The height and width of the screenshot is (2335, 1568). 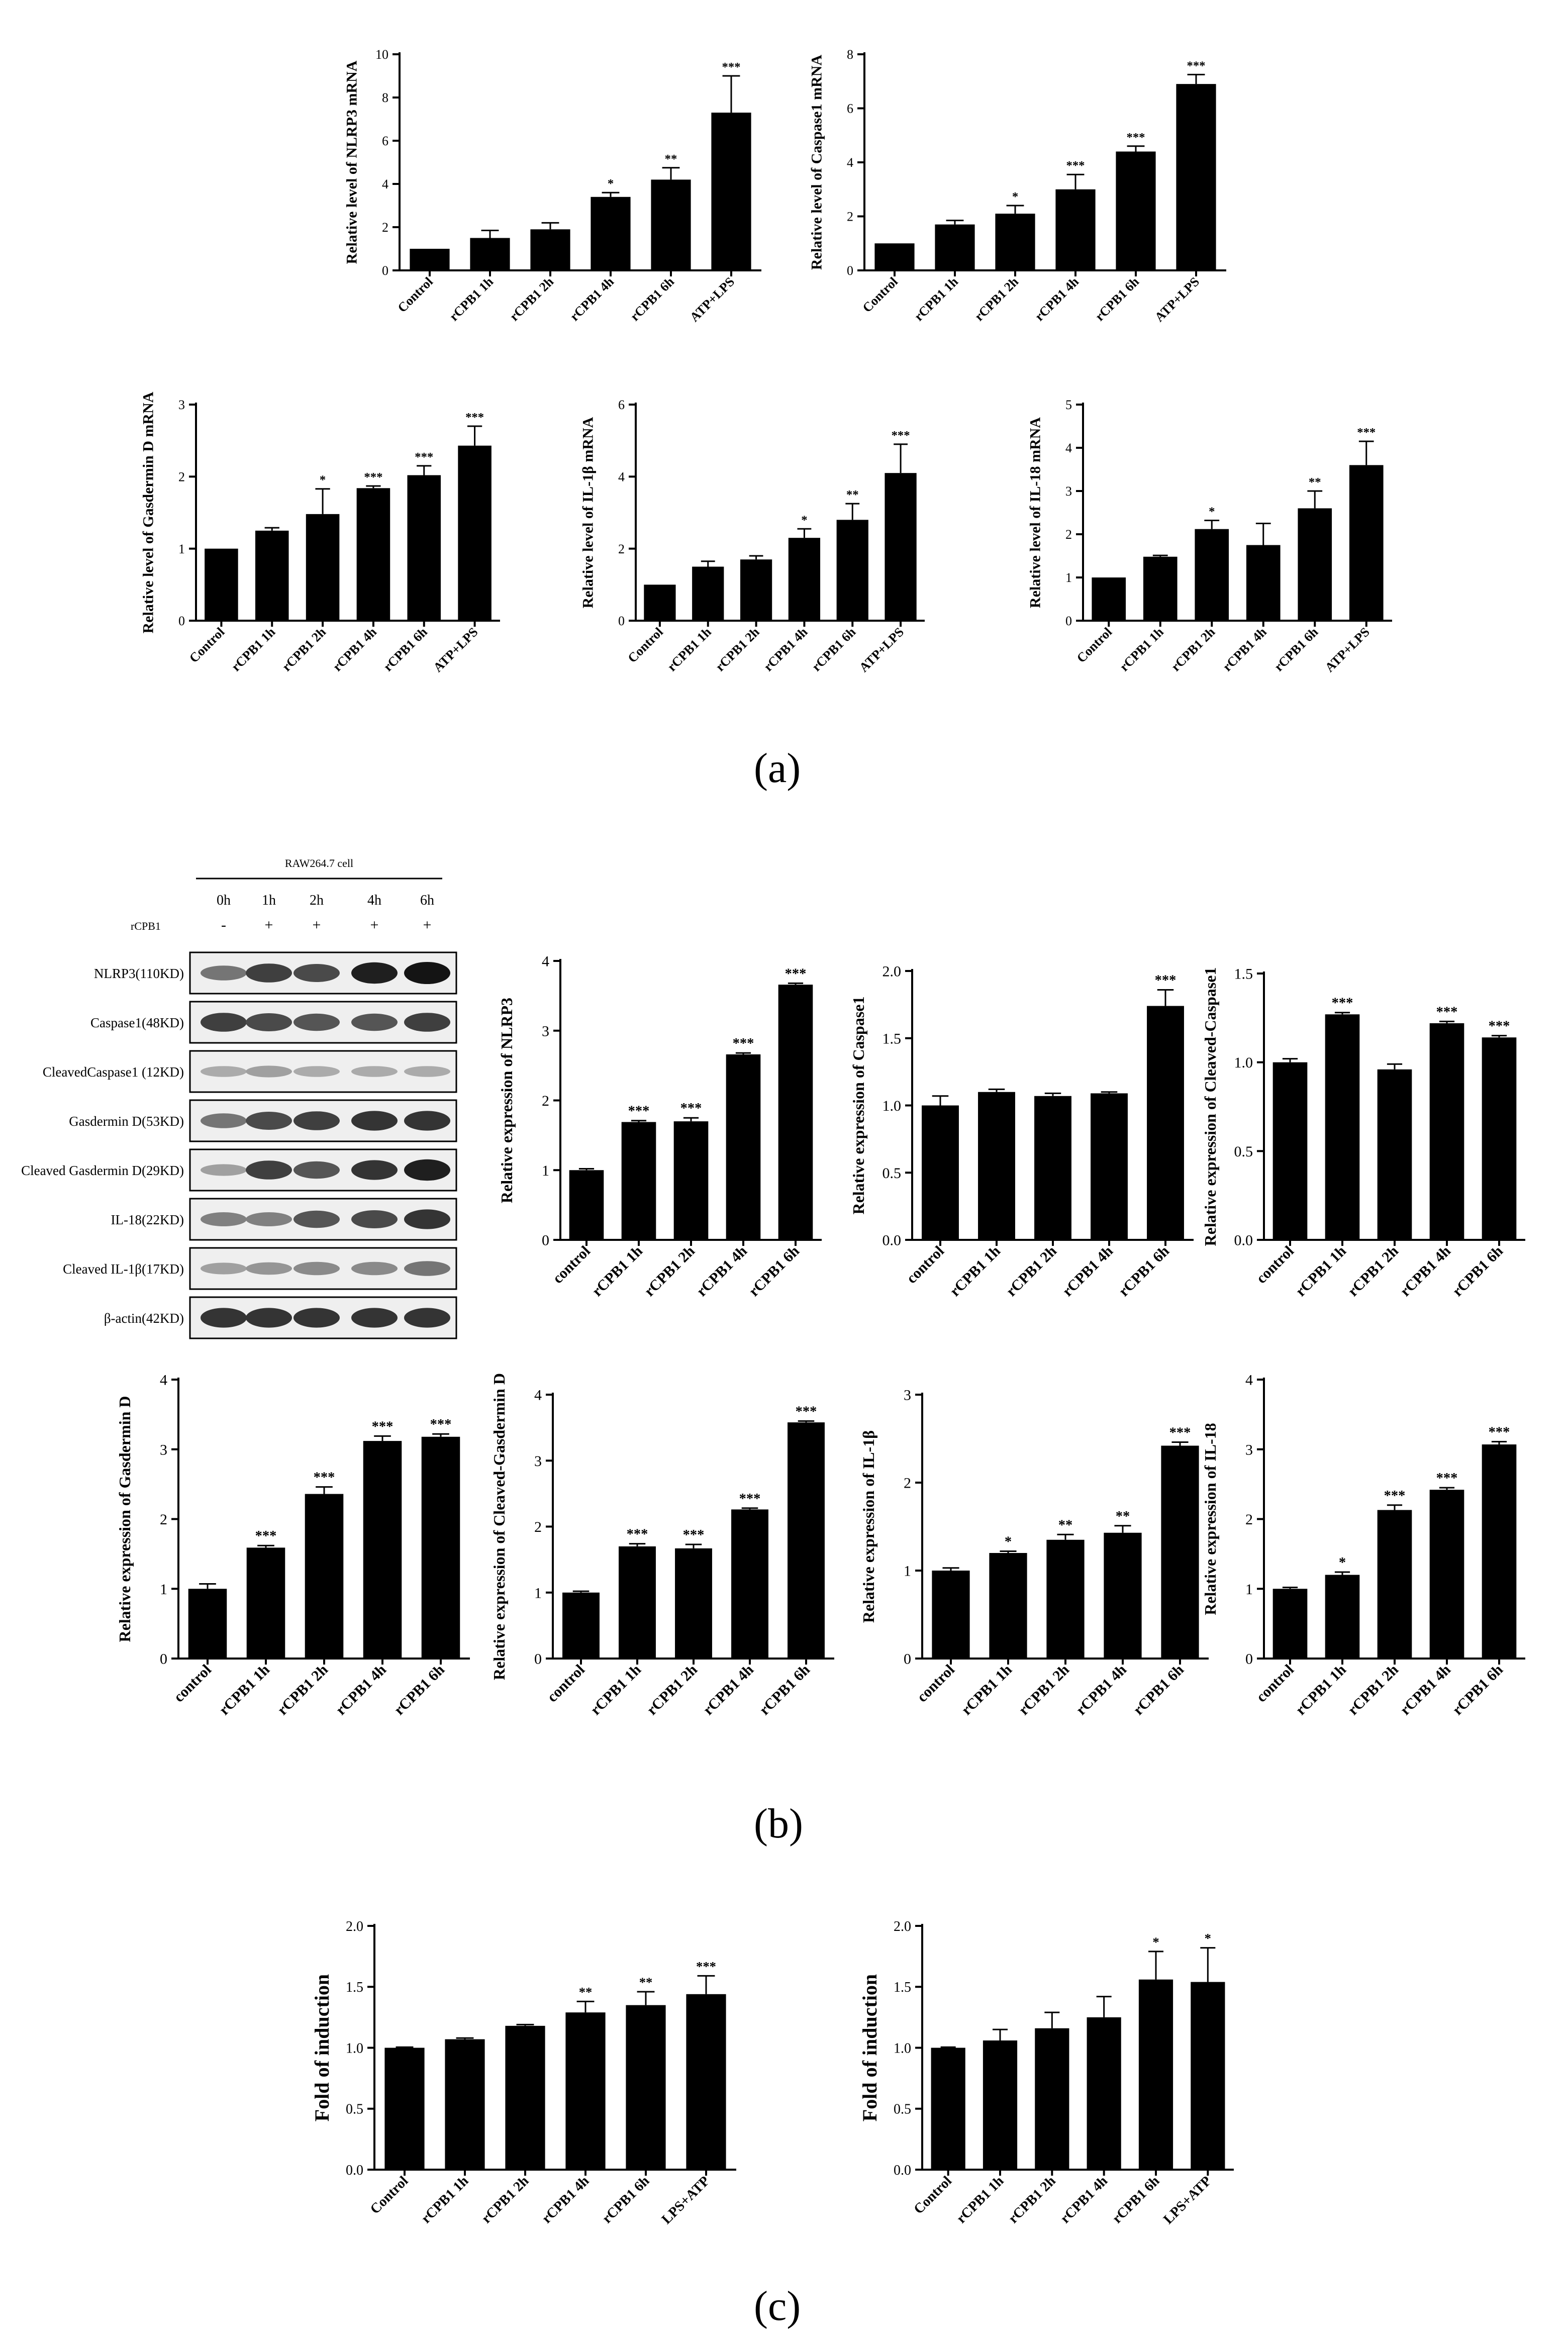 I want to click on y-tick-label: 5, so click(x=1068, y=405).